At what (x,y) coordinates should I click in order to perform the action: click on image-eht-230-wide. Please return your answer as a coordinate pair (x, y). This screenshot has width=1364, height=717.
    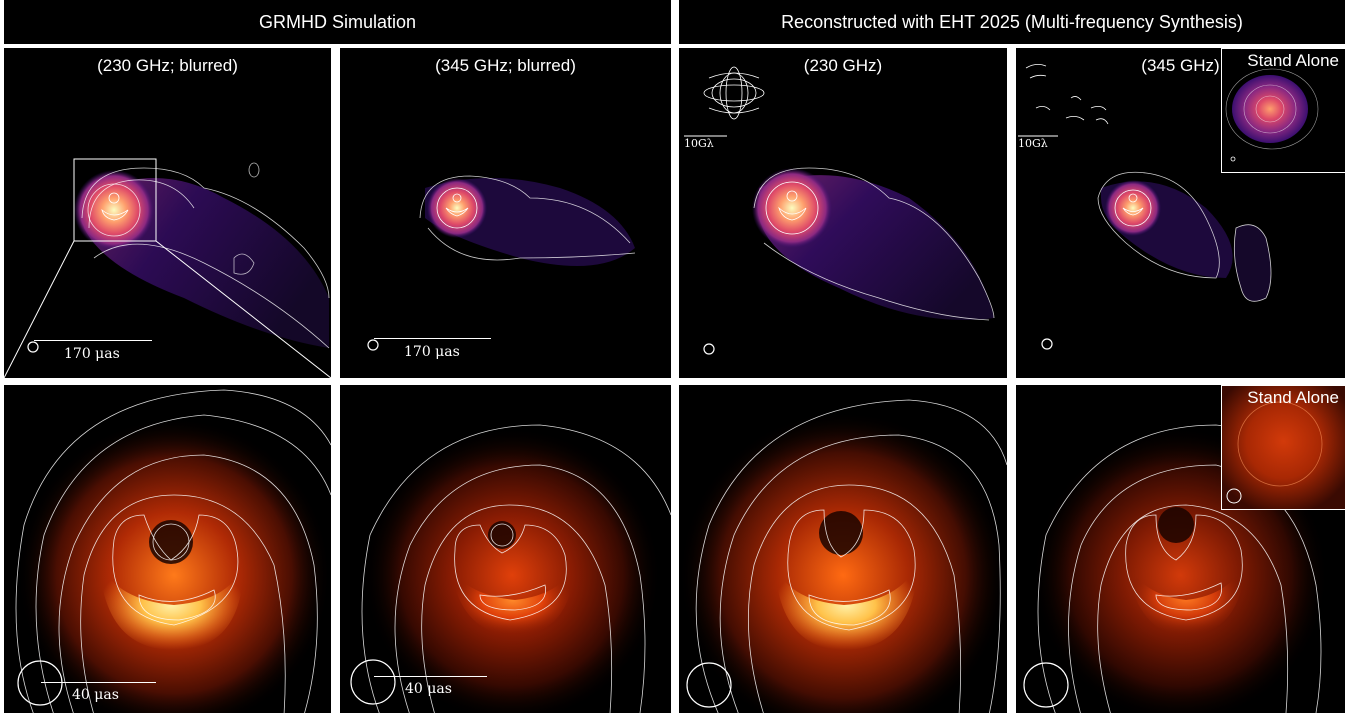
    Looking at the image, I should click on (839, 210).